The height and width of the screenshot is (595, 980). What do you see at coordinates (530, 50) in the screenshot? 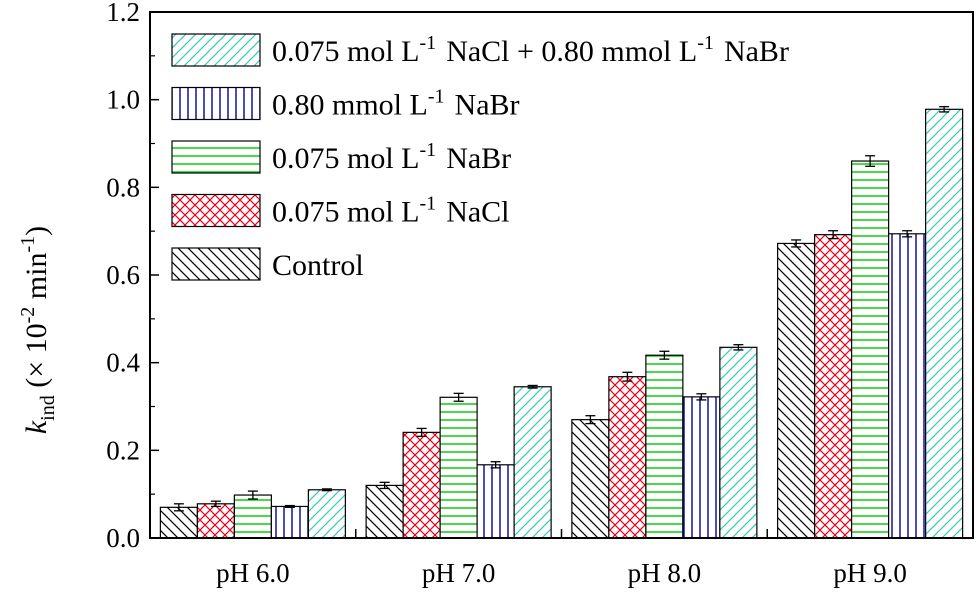
I see `legend-label: 0.075 mol L-1 NaCl + 0.80 mmol L-1 NaBr` at bounding box center [530, 50].